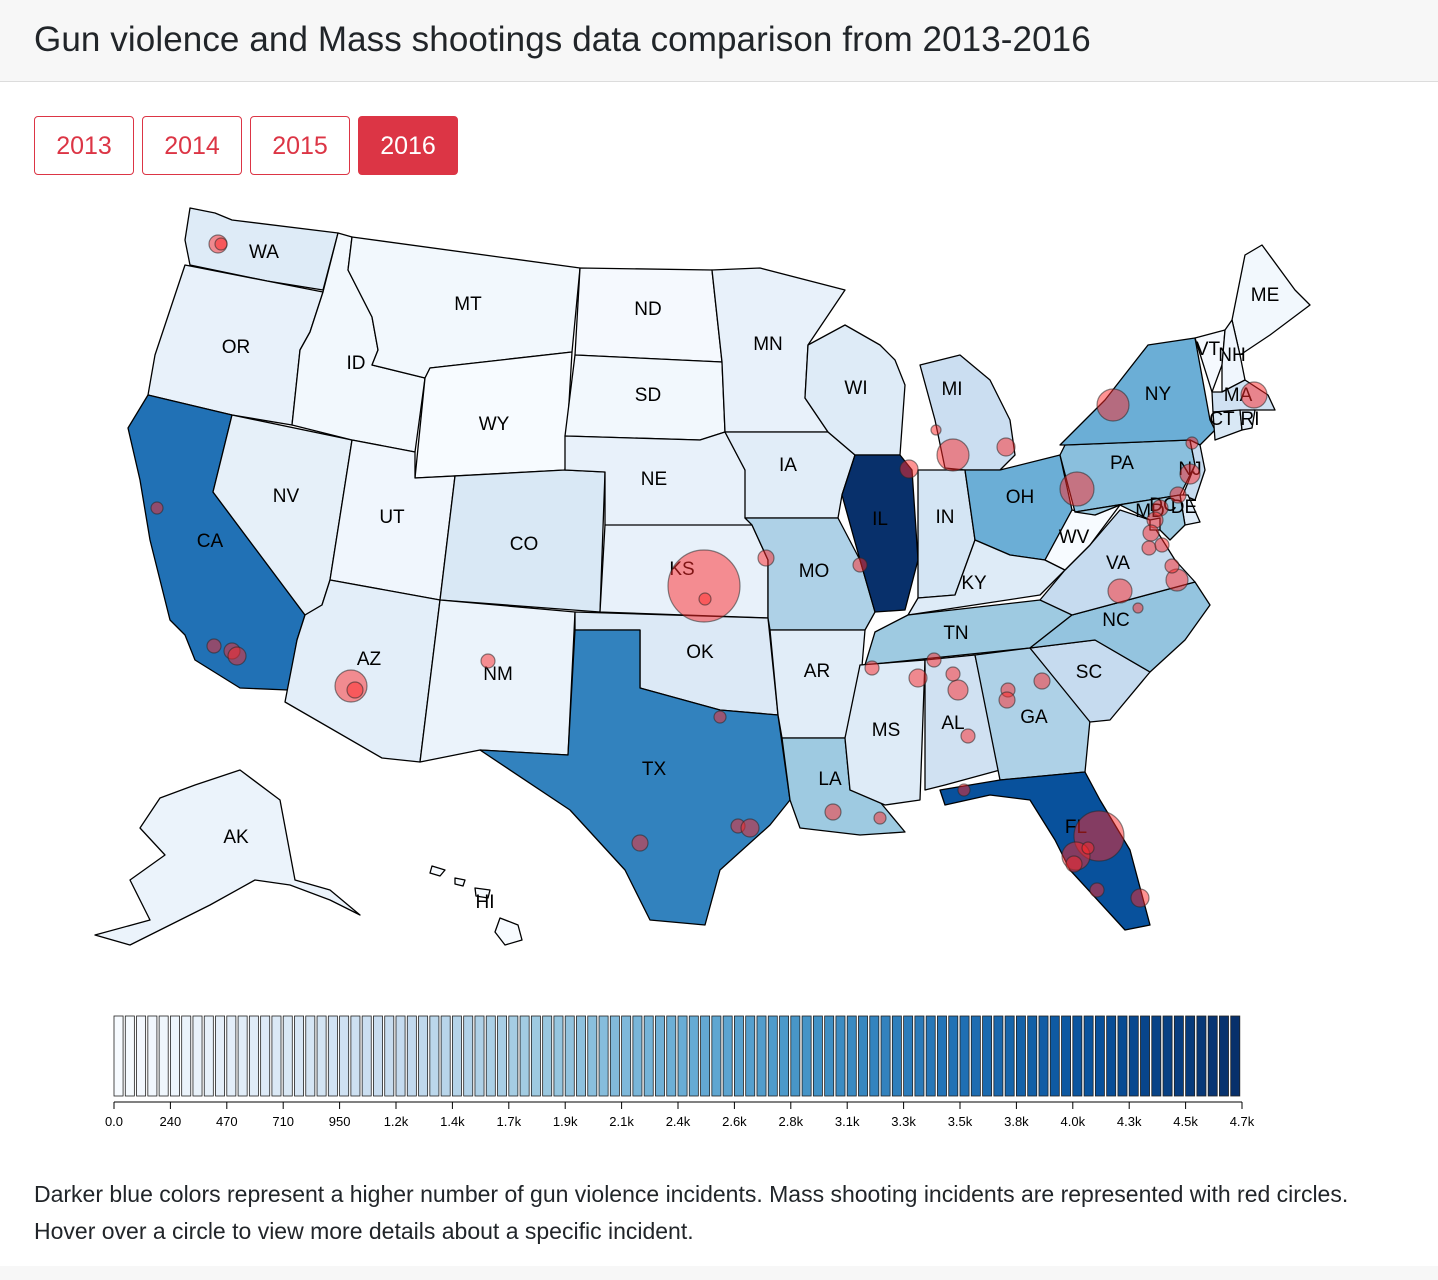 The height and width of the screenshot is (1280, 1438). What do you see at coordinates (855, 390) in the screenshot?
I see `state-wi` at bounding box center [855, 390].